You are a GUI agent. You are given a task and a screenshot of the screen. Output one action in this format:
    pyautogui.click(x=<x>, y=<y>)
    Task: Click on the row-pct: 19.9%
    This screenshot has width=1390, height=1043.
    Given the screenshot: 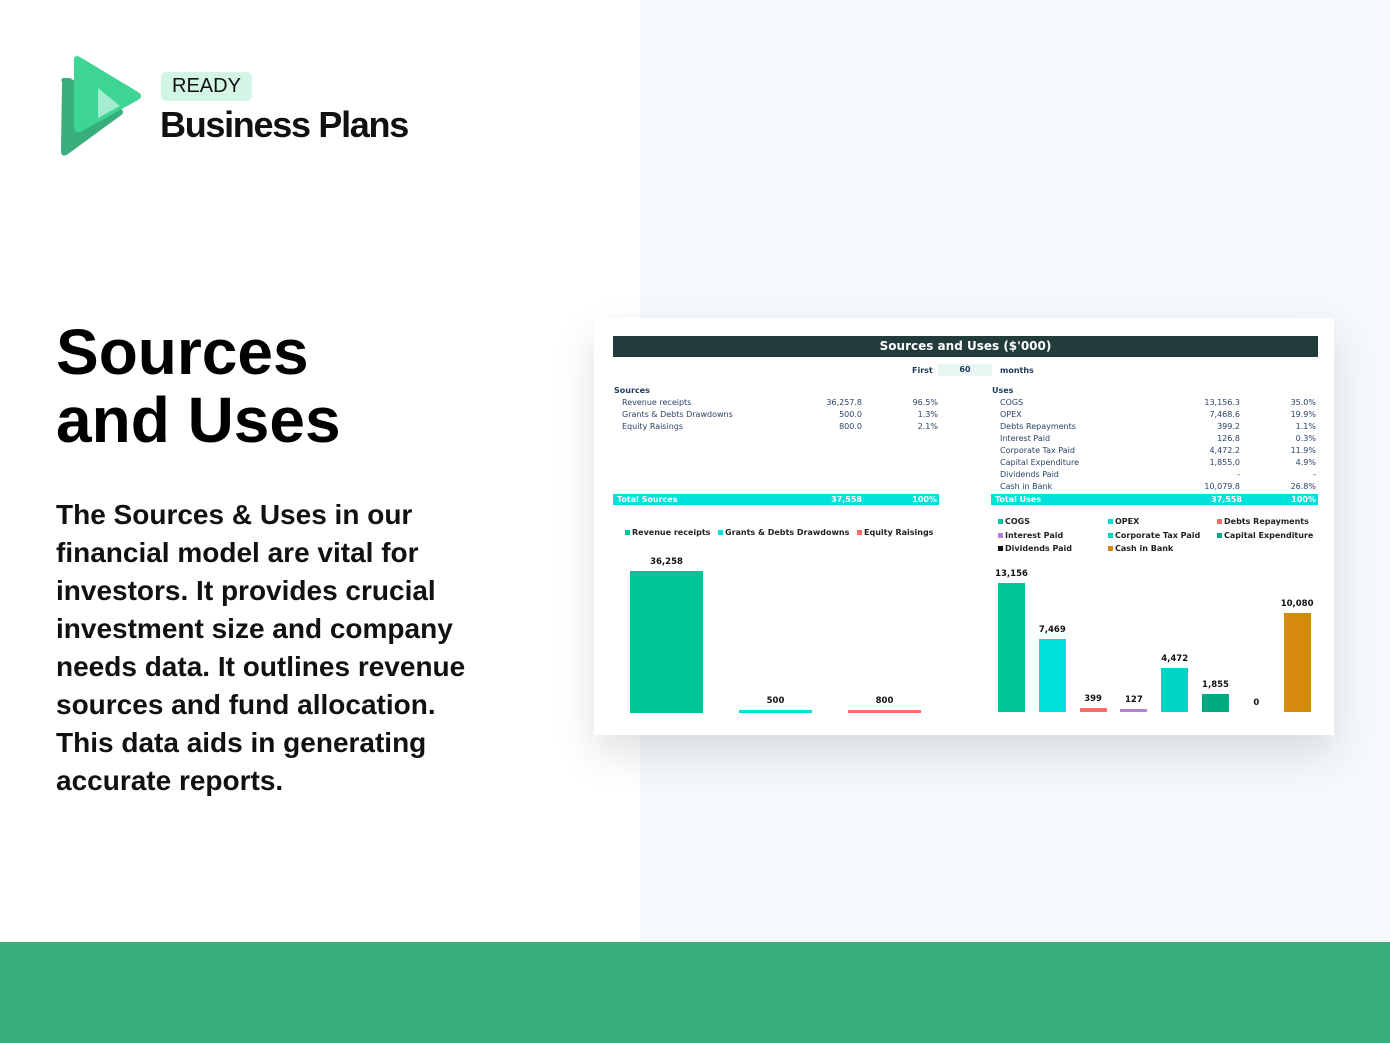 What is the action you would take?
    pyautogui.click(x=1303, y=414)
    